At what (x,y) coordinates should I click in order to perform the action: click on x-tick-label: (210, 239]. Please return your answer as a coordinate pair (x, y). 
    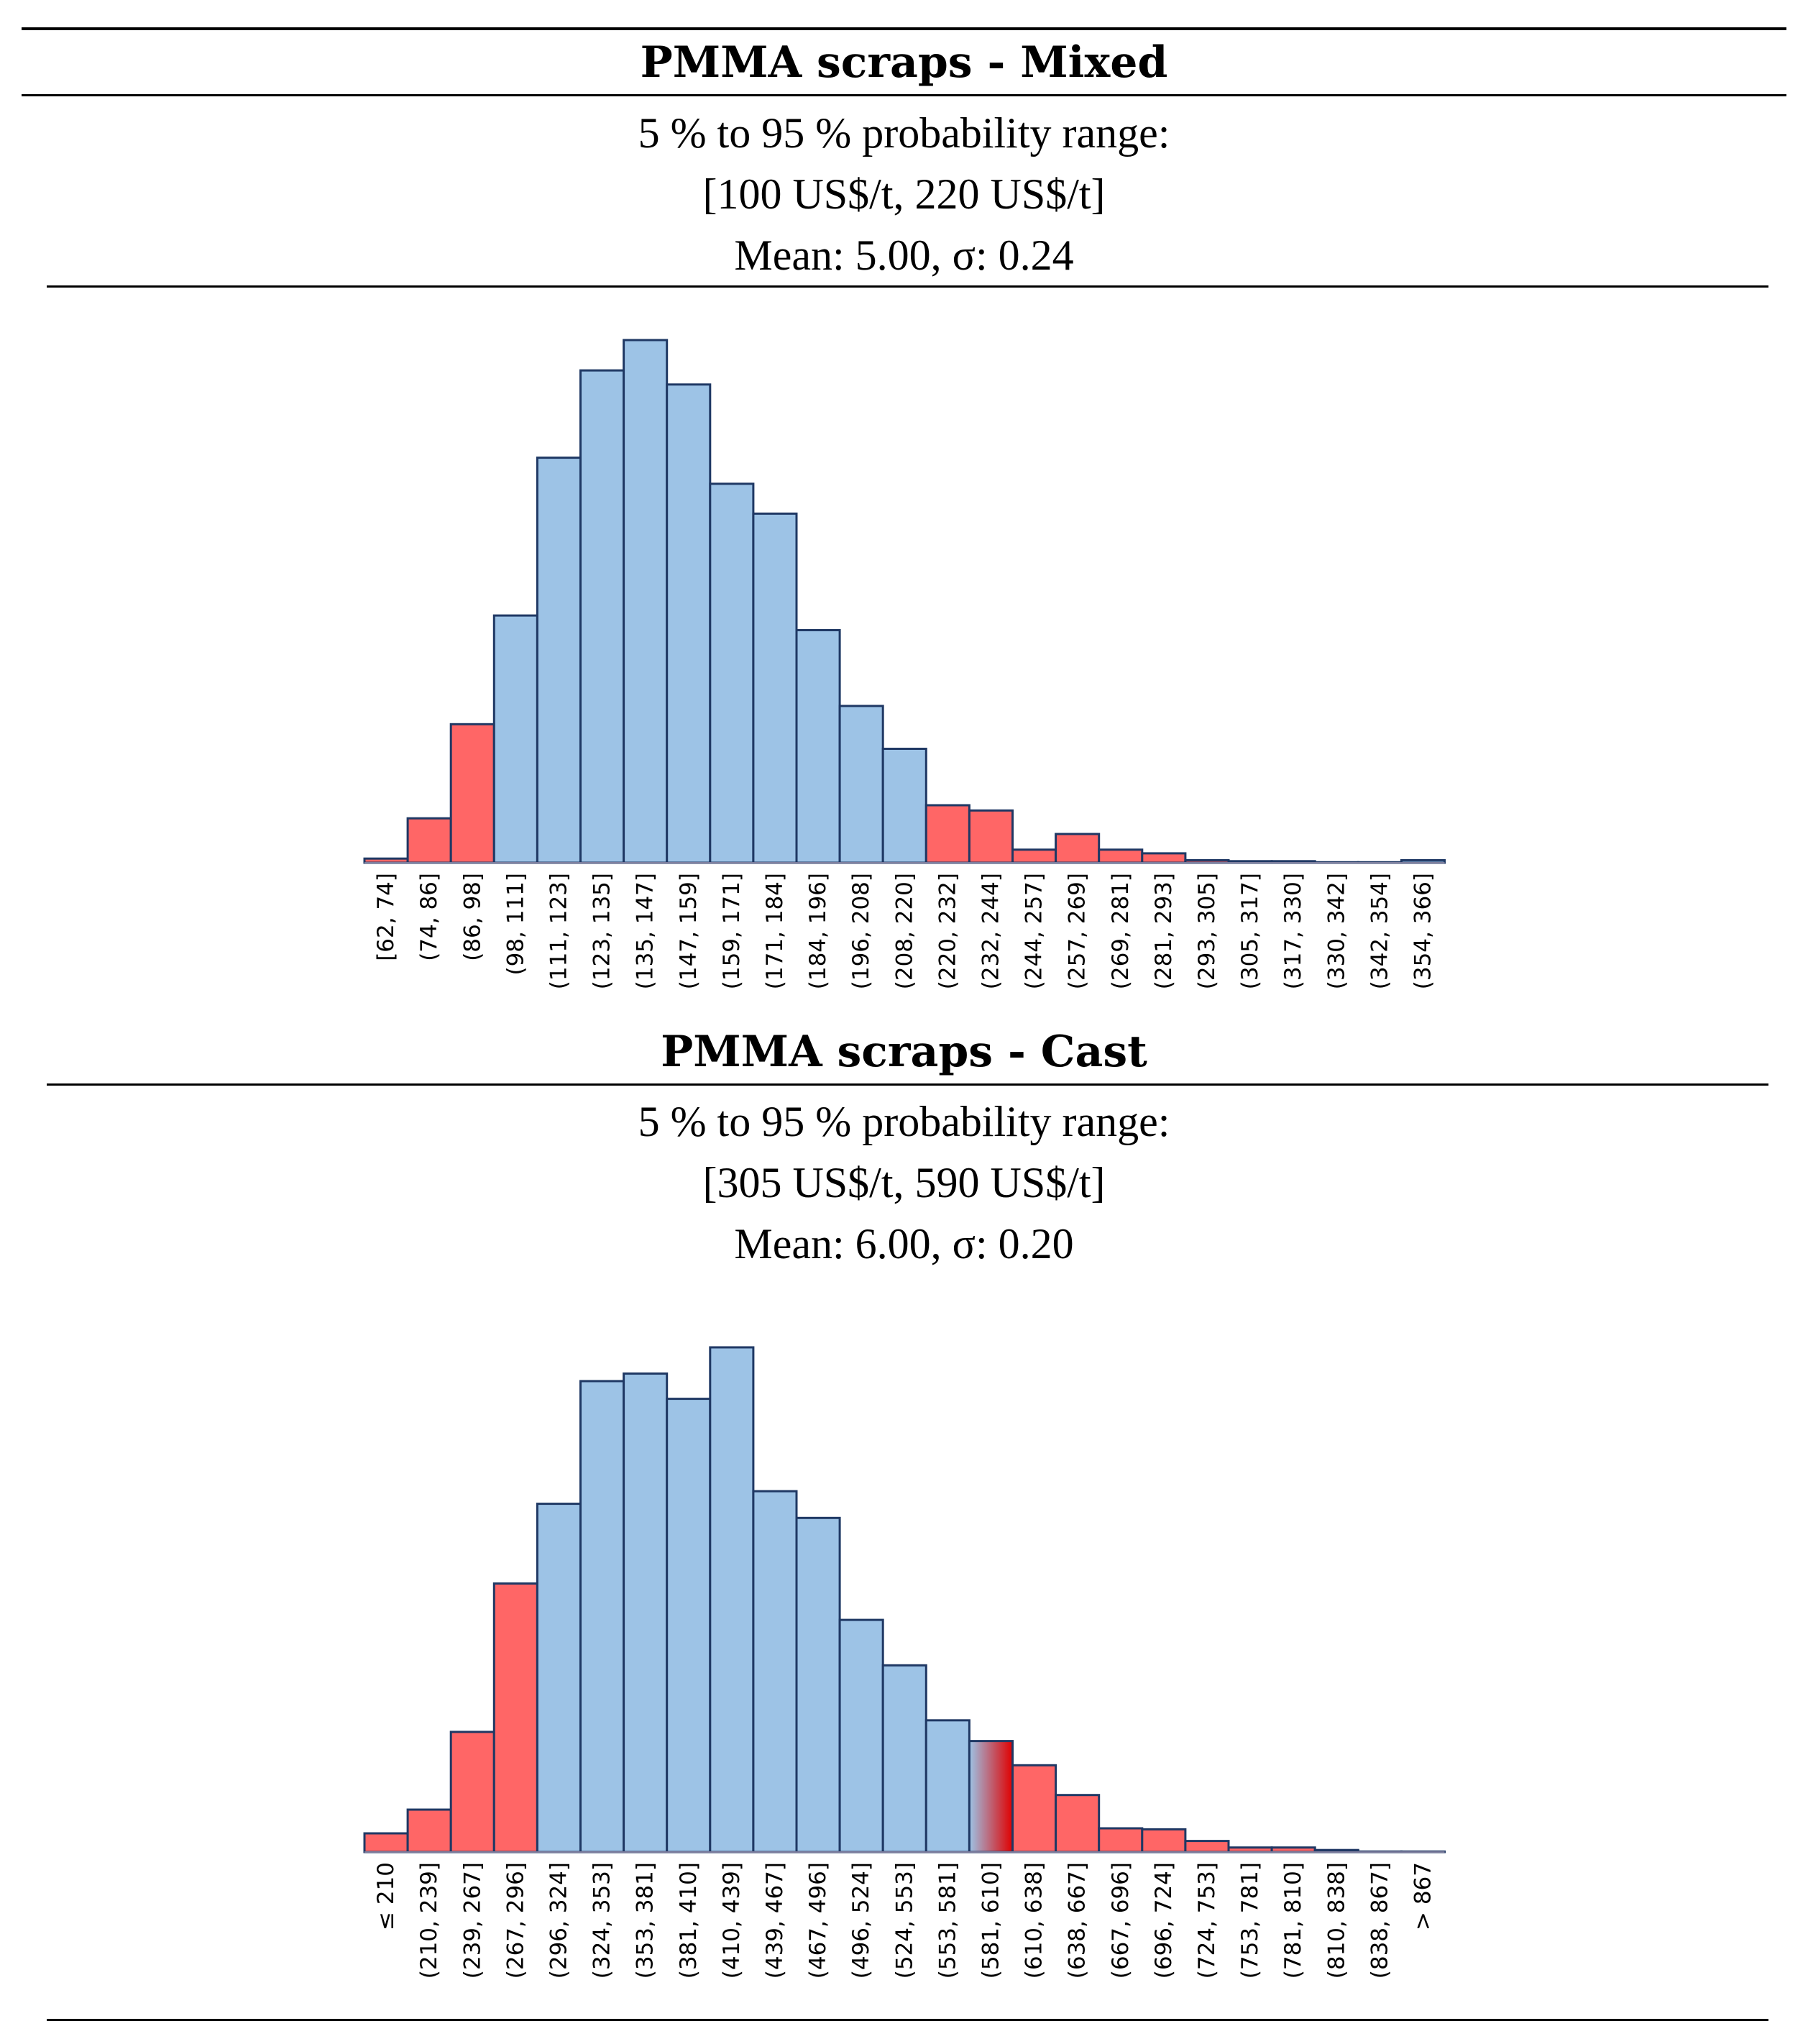
    Looking at the image, I should click on (429, 1920).